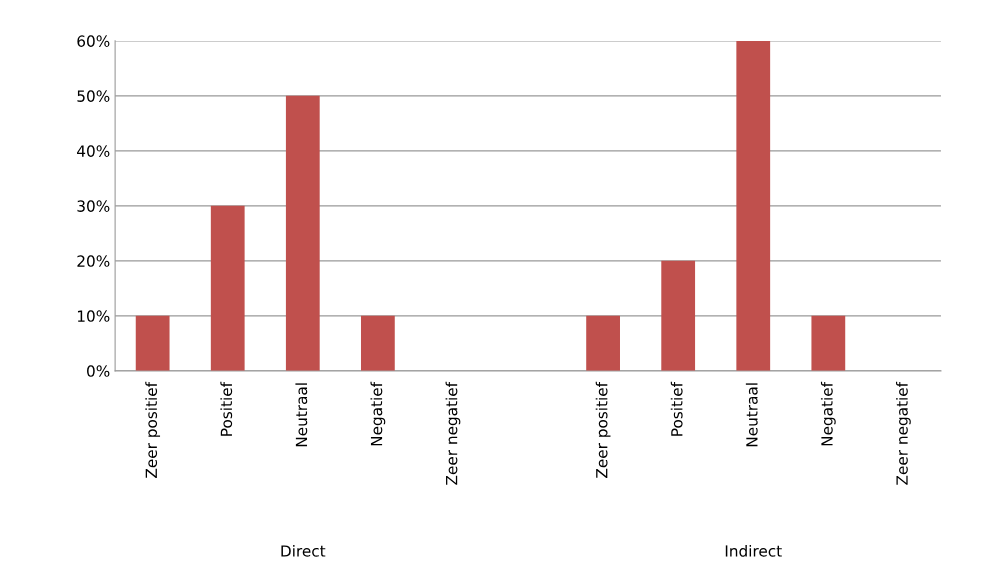 The width and height of the screenshot is (1001, 584). I want to click on y-tick-label: 20%, so click(93, 261).